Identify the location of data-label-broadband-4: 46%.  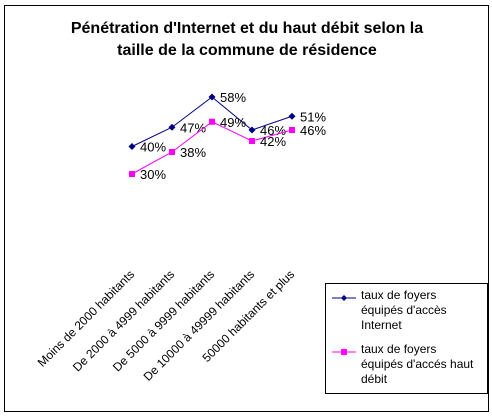
(313, 130).